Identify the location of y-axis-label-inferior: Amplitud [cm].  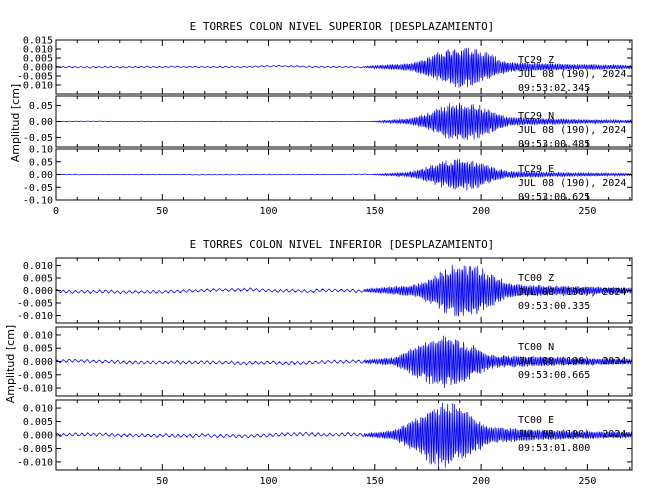
(10, 364).